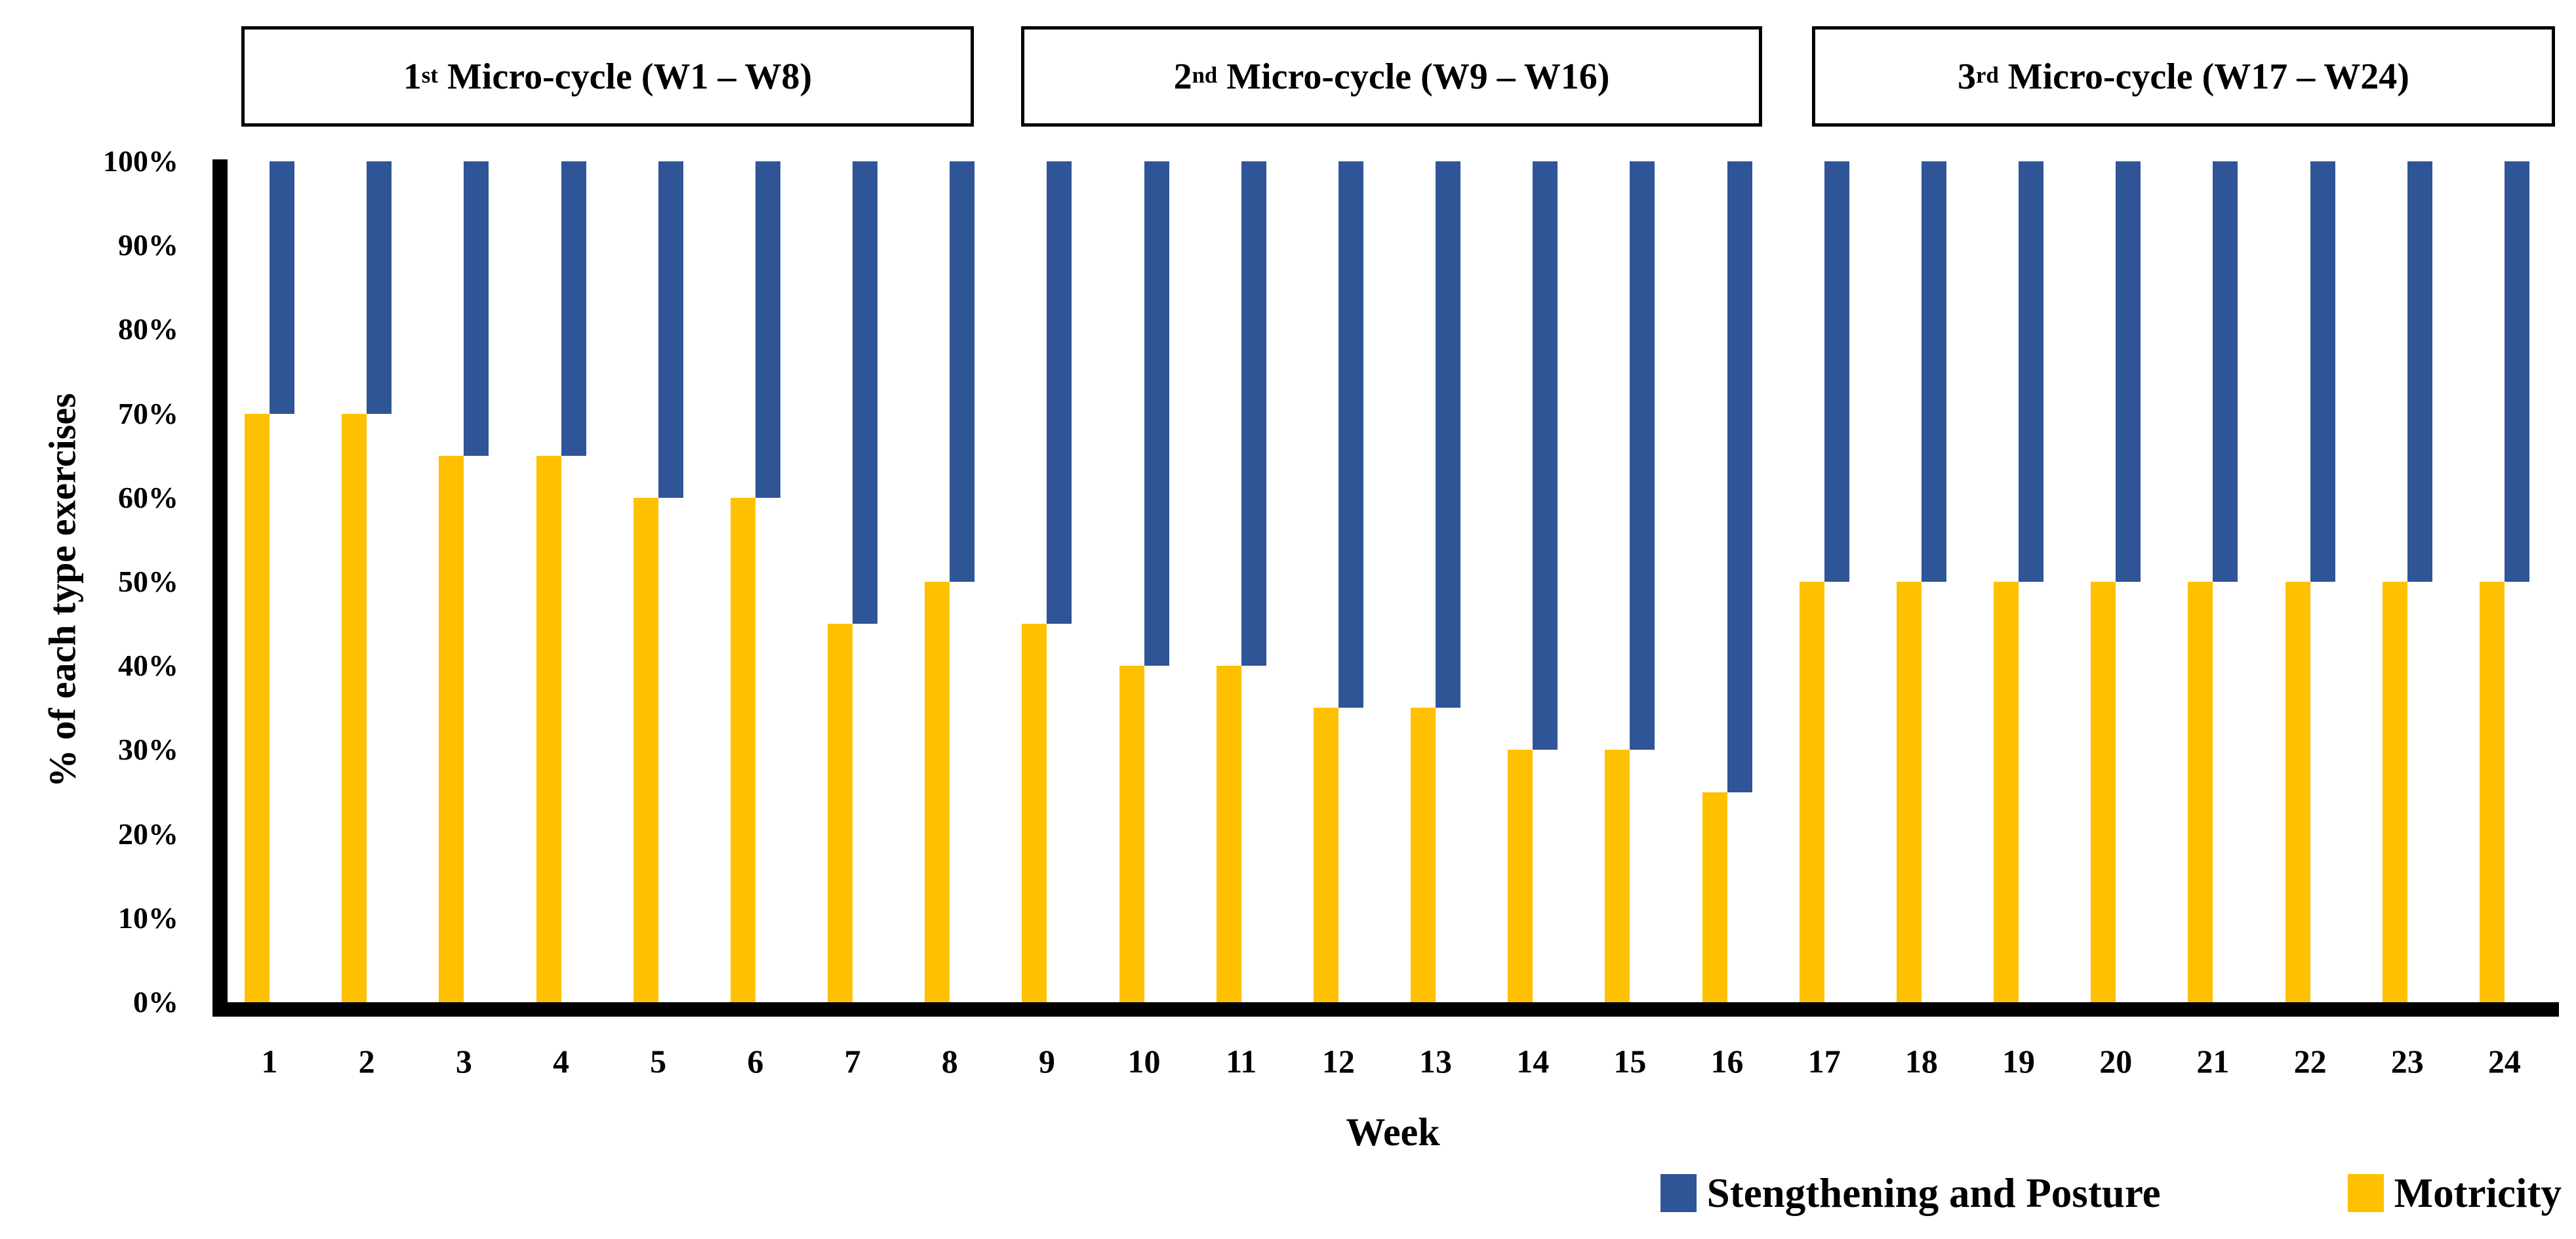 The image size is (2576, 1239). I want to click on x-tick-label-week-23: 23, so click(2407, 1061).